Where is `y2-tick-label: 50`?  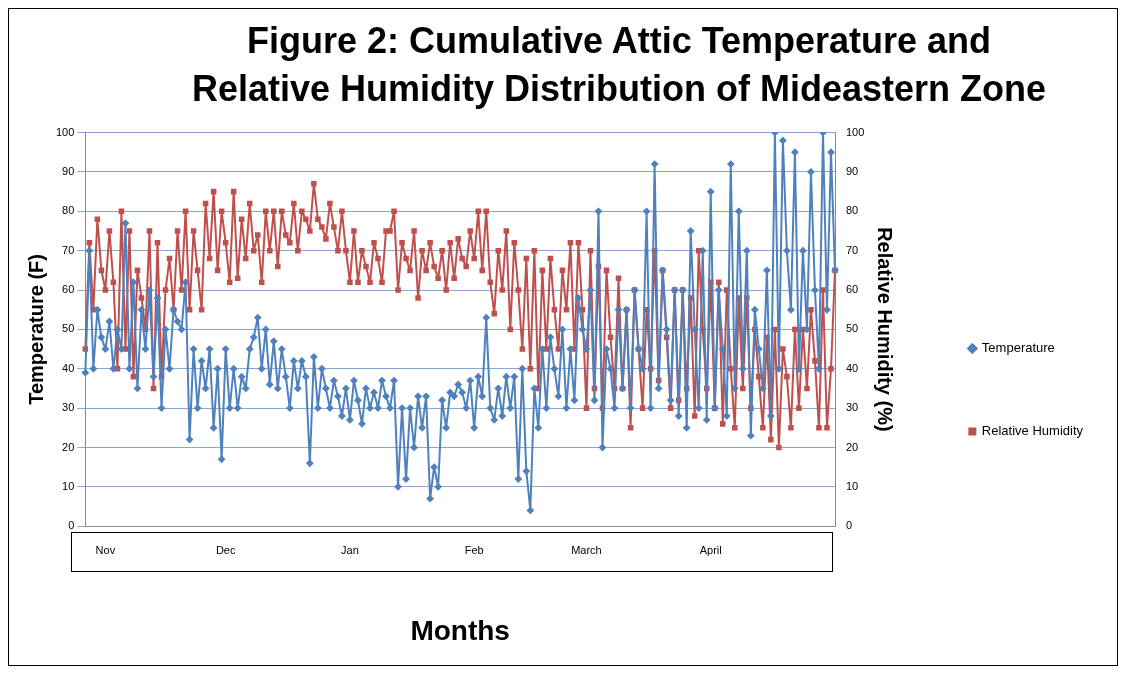 y2-tick-label: 50 is located at coordinates (852, 328).